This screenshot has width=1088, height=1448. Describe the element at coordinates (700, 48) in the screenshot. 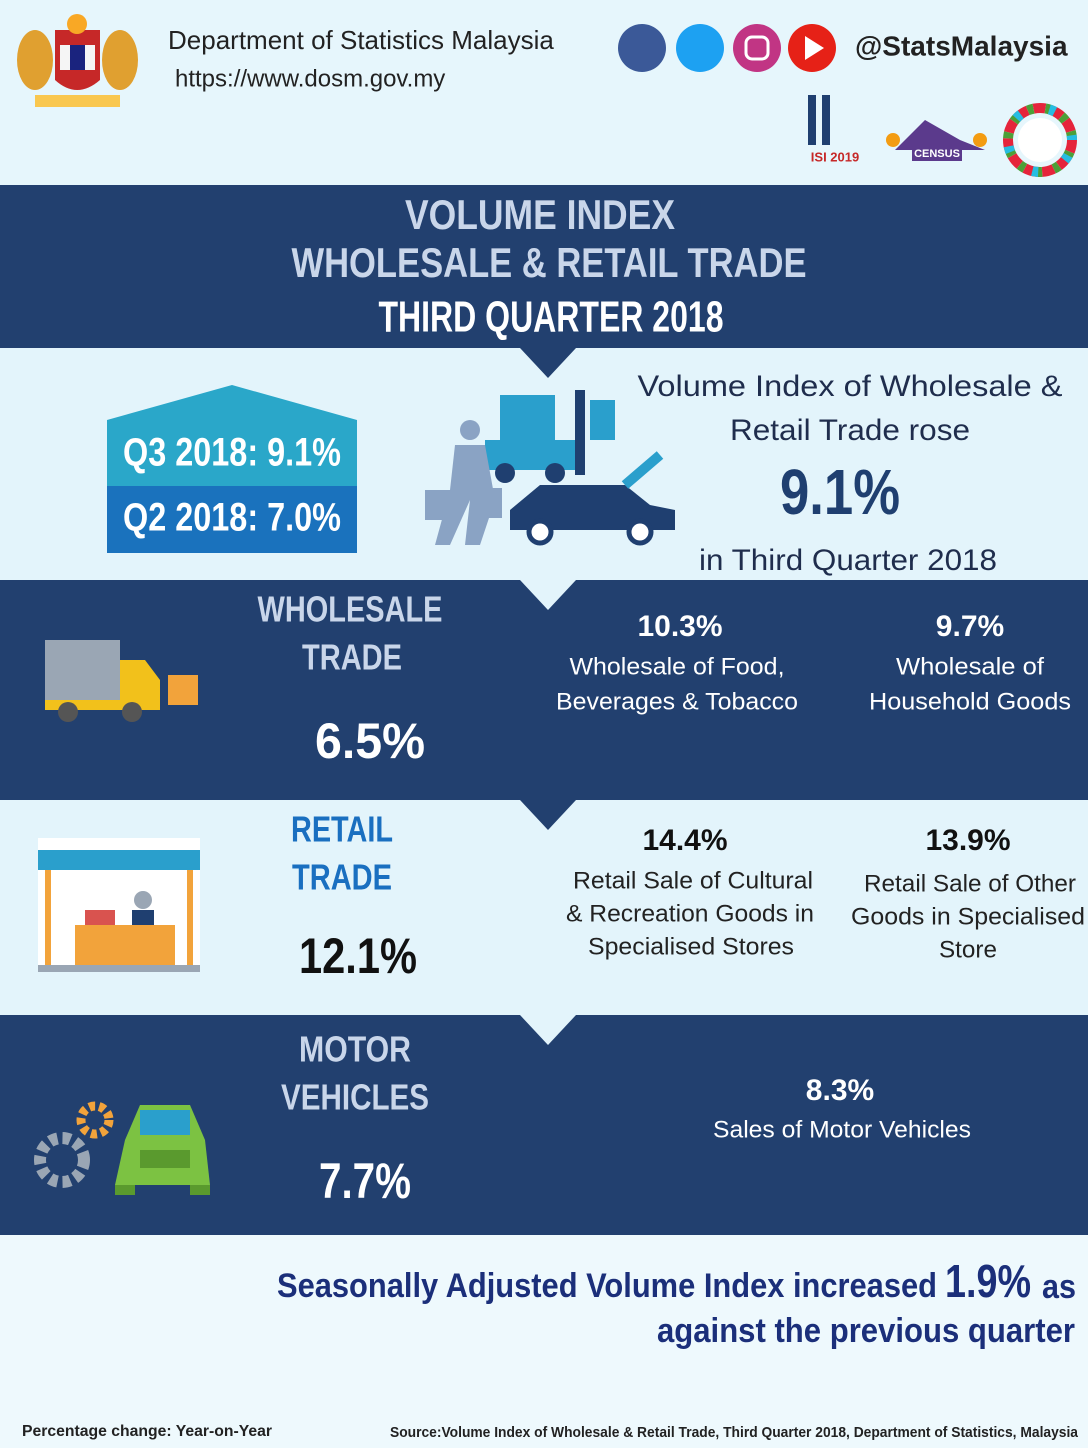

I see `twitter-icon` at that location.